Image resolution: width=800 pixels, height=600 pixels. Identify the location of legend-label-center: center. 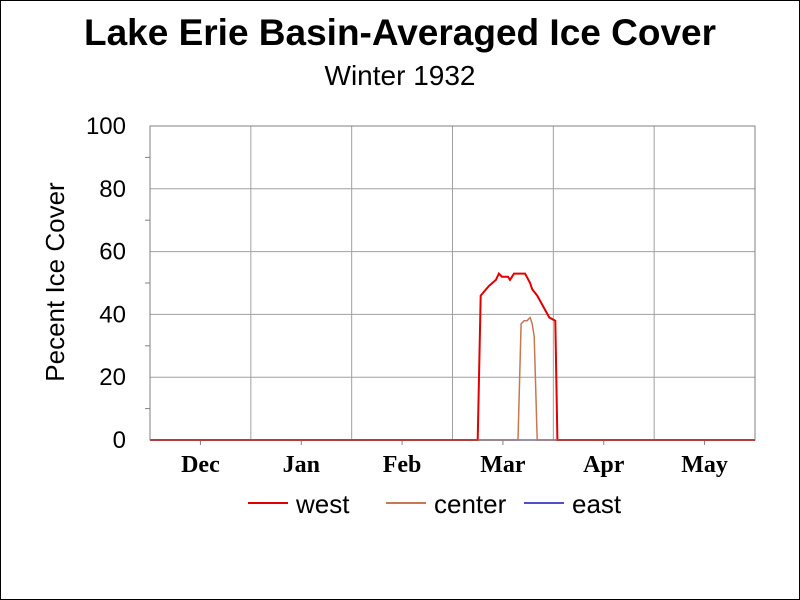
(470, 504).